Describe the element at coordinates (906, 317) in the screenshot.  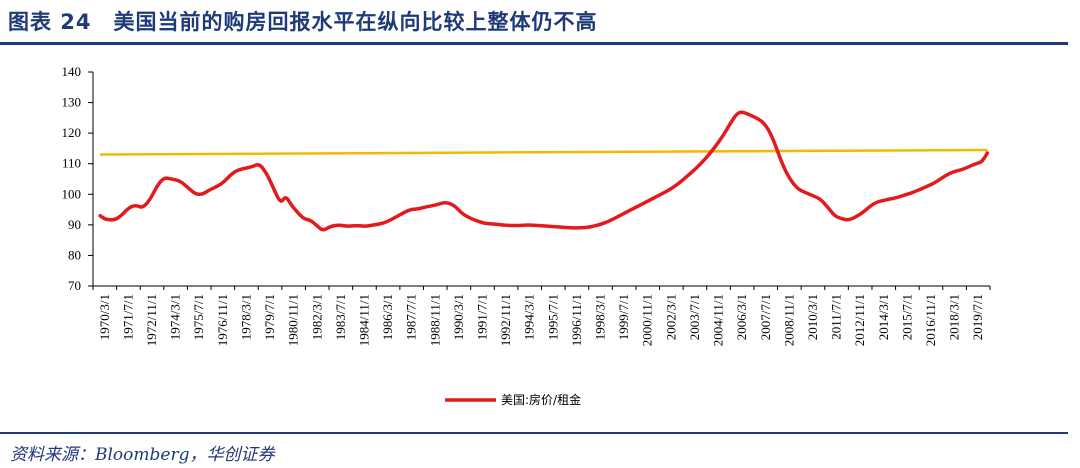
I see `x-tick-label: 2015/7/1` at that location.